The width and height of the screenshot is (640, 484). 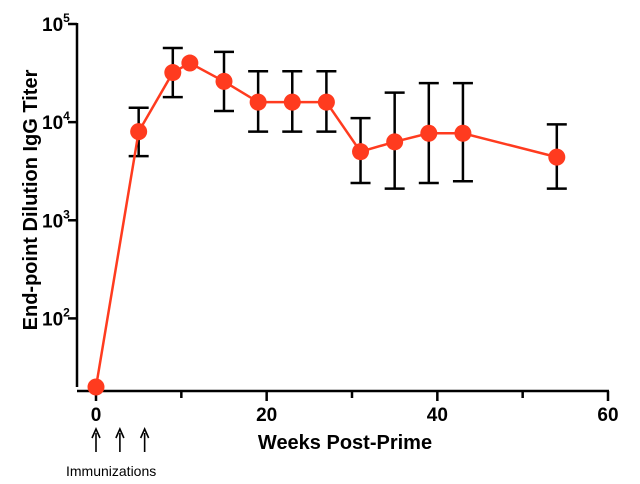 I want to click on y-axis-title: End-point Dilution IgG Titer, so click(x=31, y=199).